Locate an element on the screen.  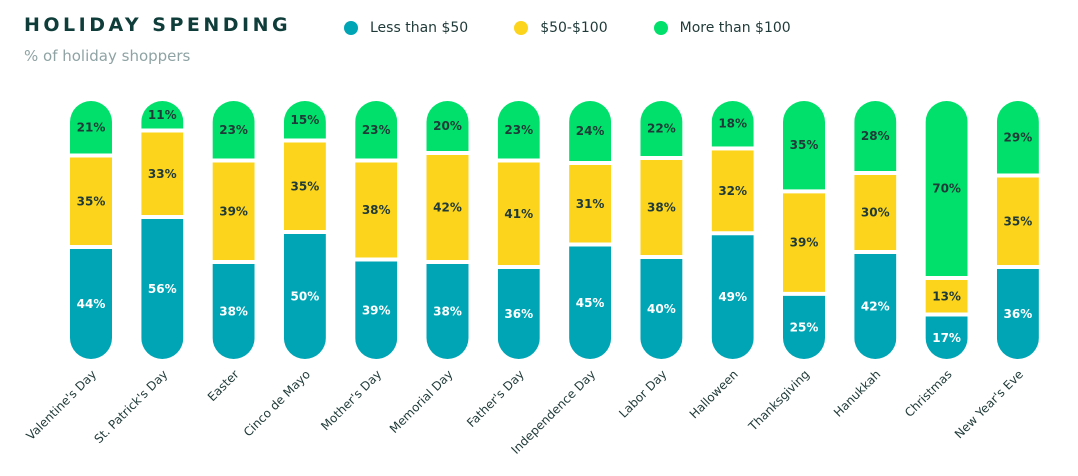
data-label-independence-day-less-than-50: 45% is located at coordinates (590, 303).